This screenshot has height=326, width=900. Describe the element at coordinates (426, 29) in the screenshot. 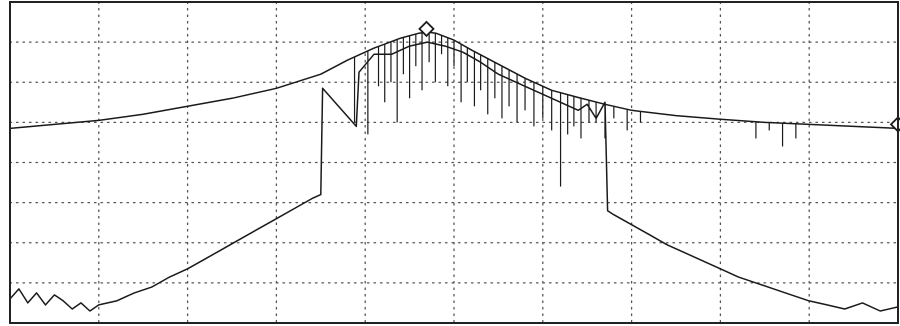

I see `peak-marker` at that location.